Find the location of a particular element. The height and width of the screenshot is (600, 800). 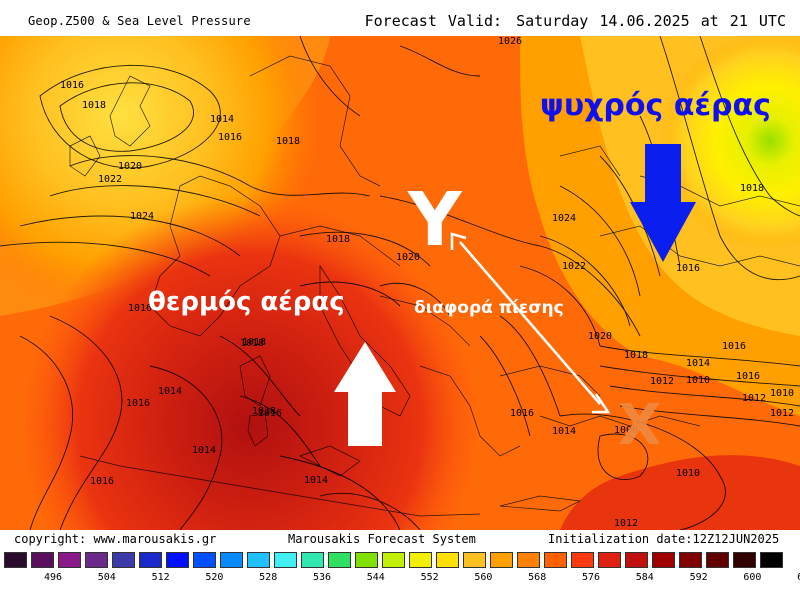

scale-tick-label: 600 is located at coordinates (752, 577).